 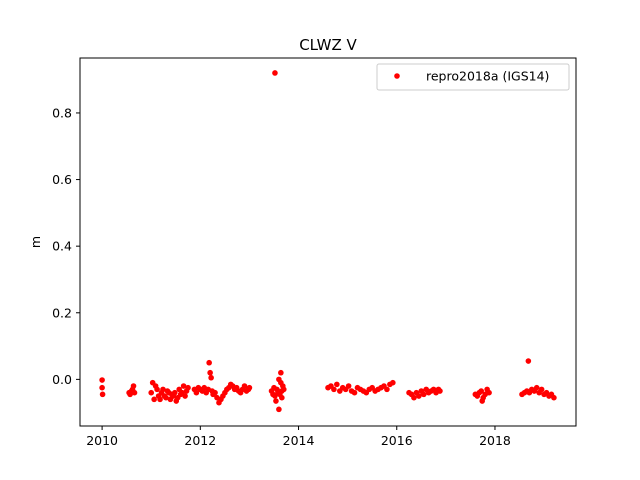 I want to click on legend-box, so click(x=473, y=77).